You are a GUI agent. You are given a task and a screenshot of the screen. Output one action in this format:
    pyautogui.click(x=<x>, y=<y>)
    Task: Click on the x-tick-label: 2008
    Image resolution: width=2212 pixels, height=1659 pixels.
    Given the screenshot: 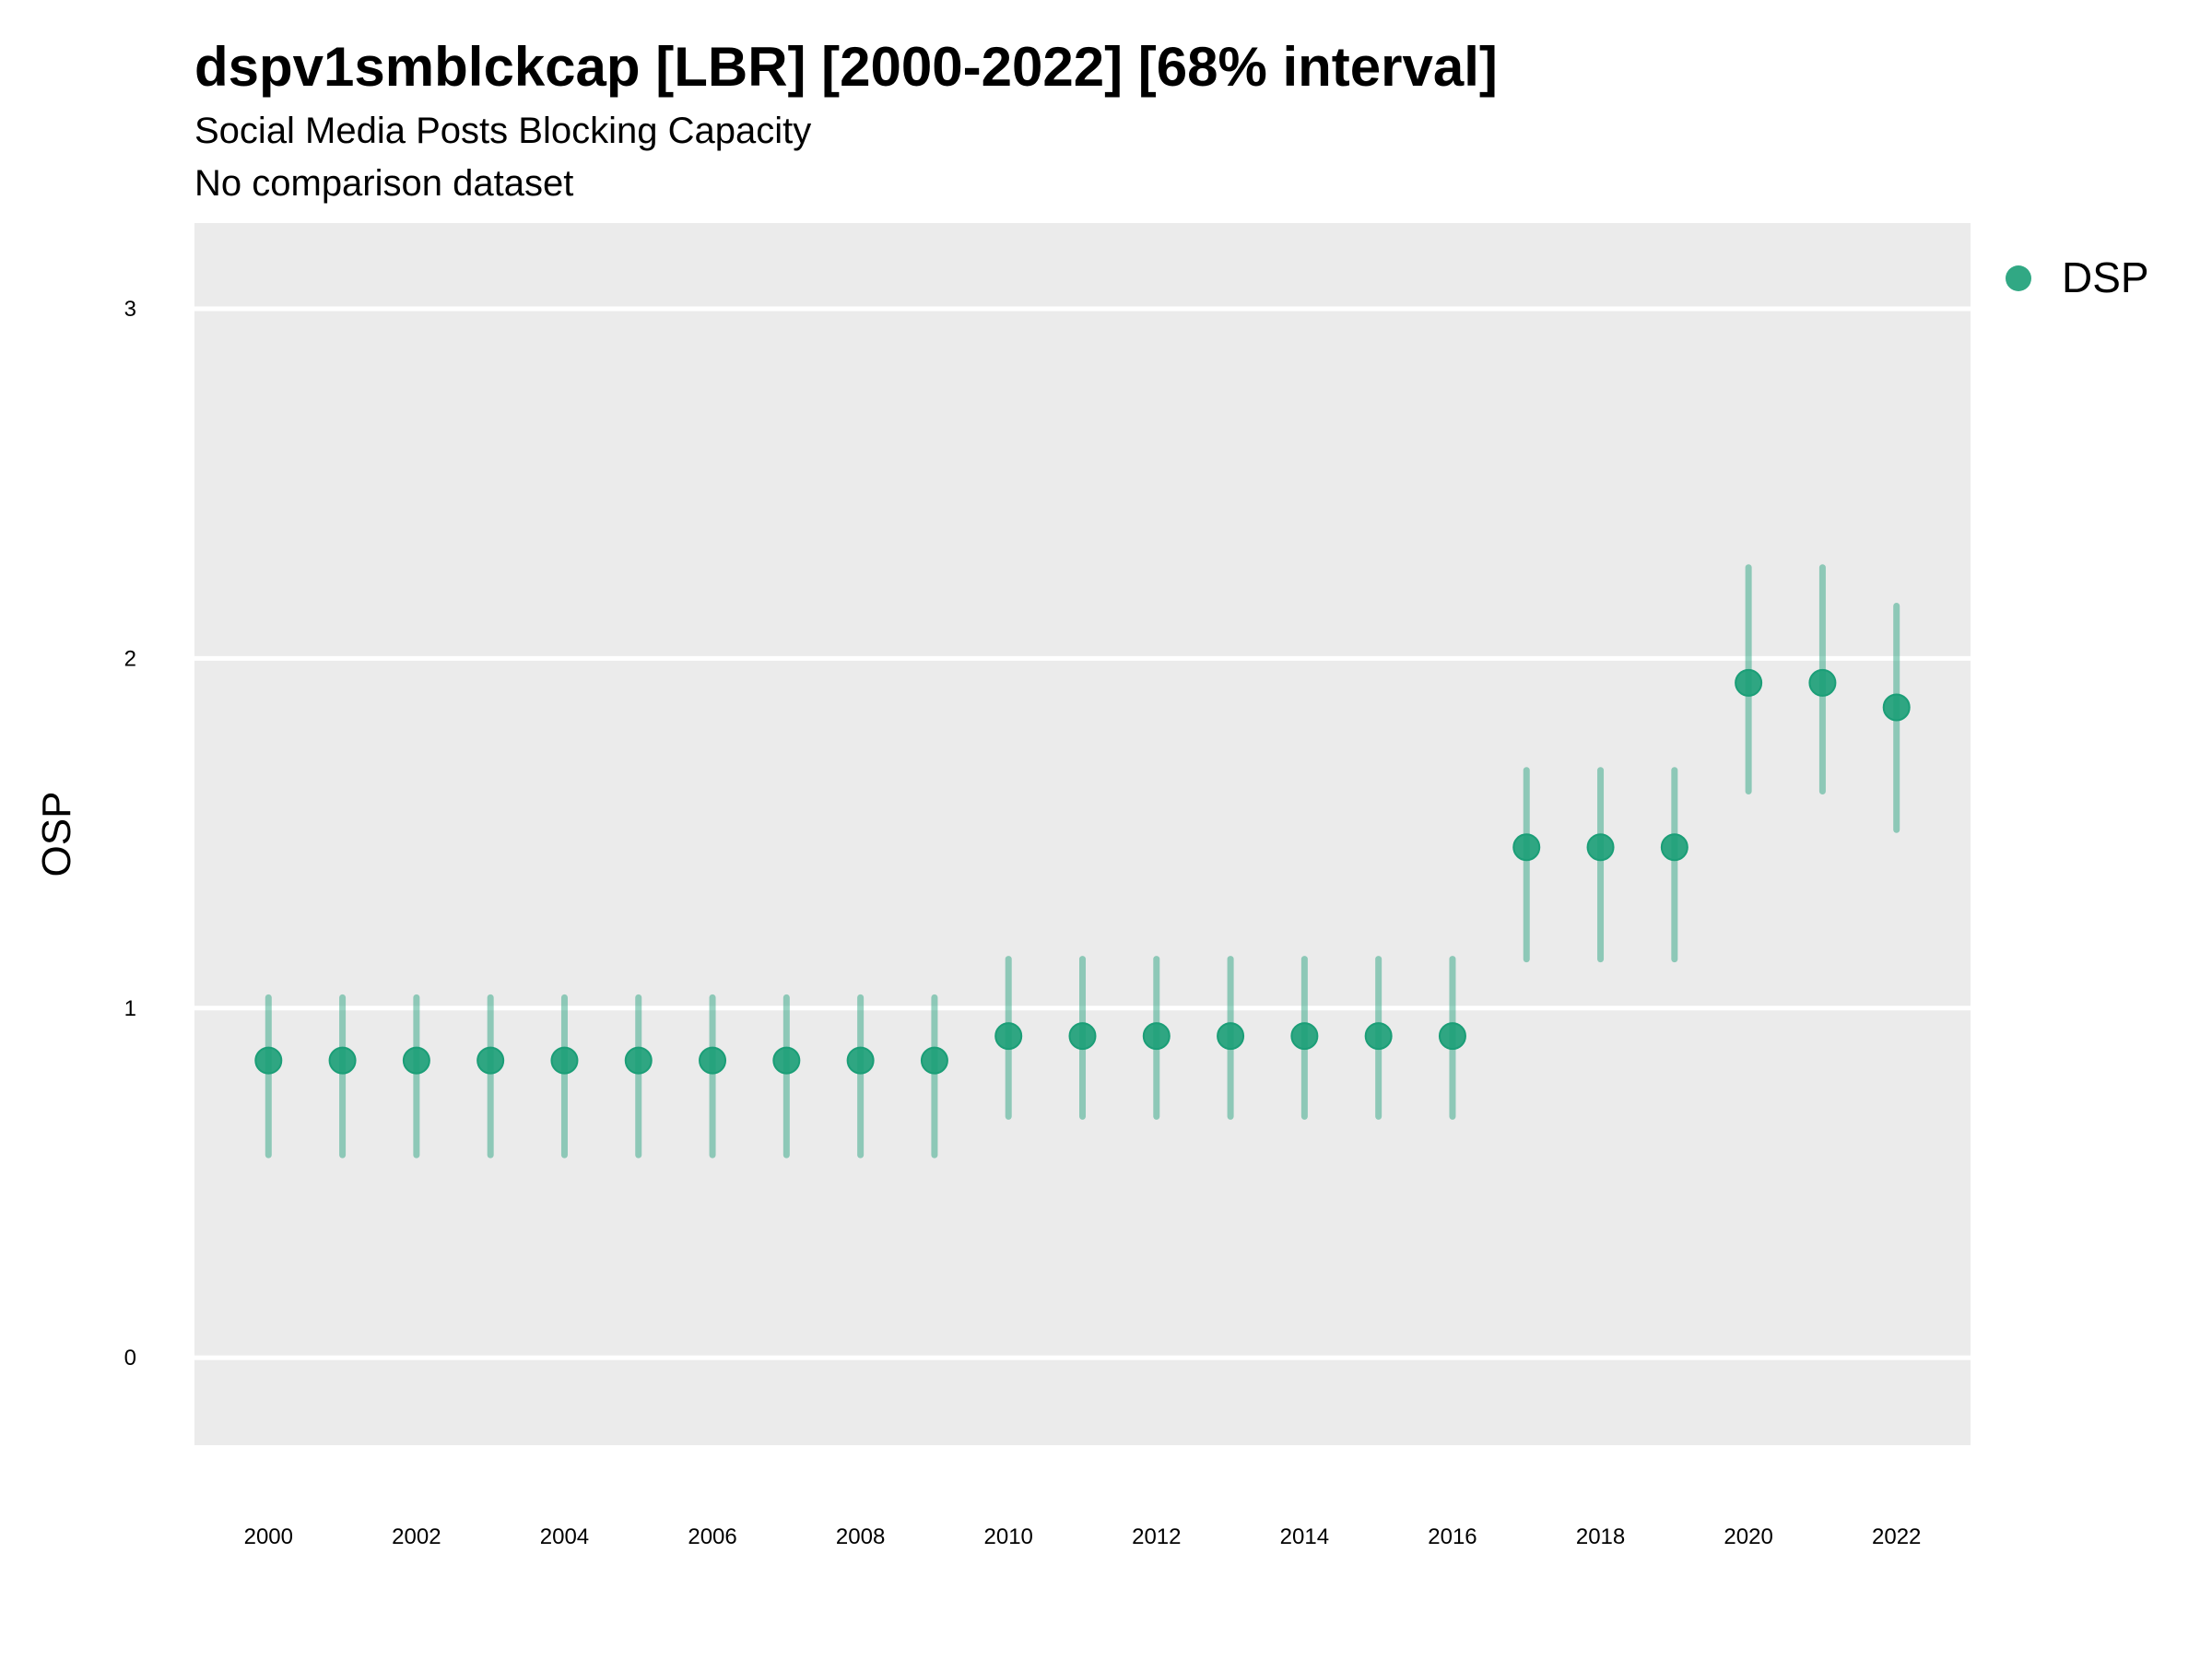 What is the action you would take?
    pyautogui.click(x=860, y=1536)
    